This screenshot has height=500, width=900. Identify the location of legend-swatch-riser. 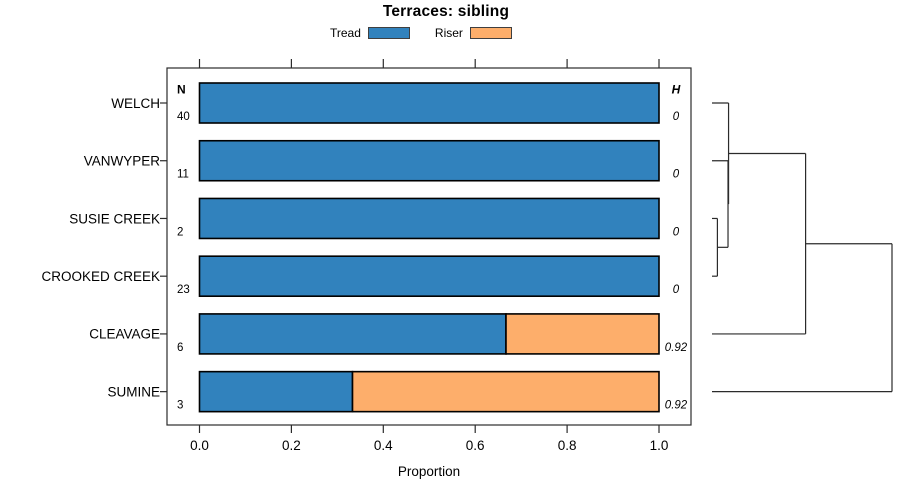
(490, 33).